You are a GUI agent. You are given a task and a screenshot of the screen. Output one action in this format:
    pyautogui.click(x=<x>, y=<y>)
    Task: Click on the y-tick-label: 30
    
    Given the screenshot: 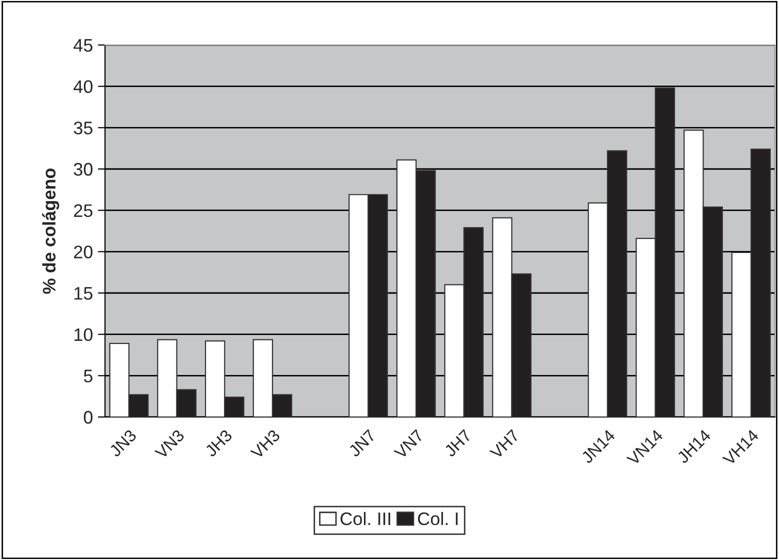 What is the action you would take?
    pyautogui.click(x=83, y=169)
    